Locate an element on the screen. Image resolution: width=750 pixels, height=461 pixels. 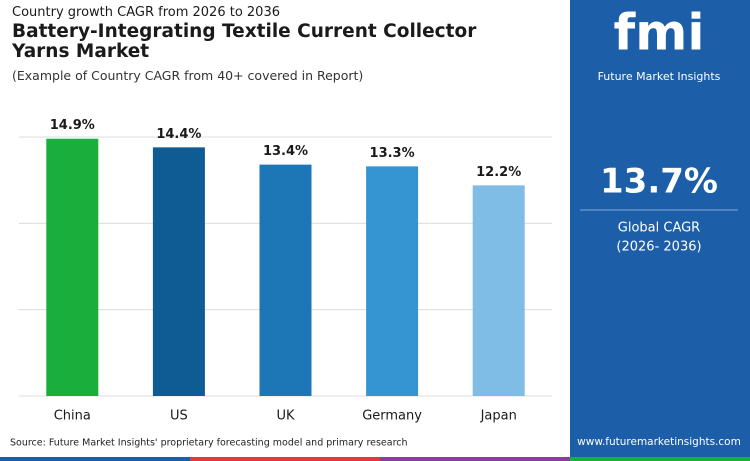
panel-period: (2026- 2036) is located at coordinates (658, 247).